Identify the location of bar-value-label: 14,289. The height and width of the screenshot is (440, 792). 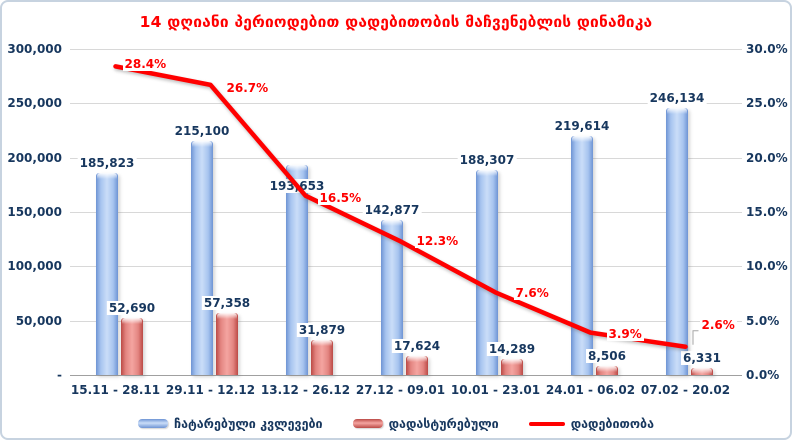
(512, 349).